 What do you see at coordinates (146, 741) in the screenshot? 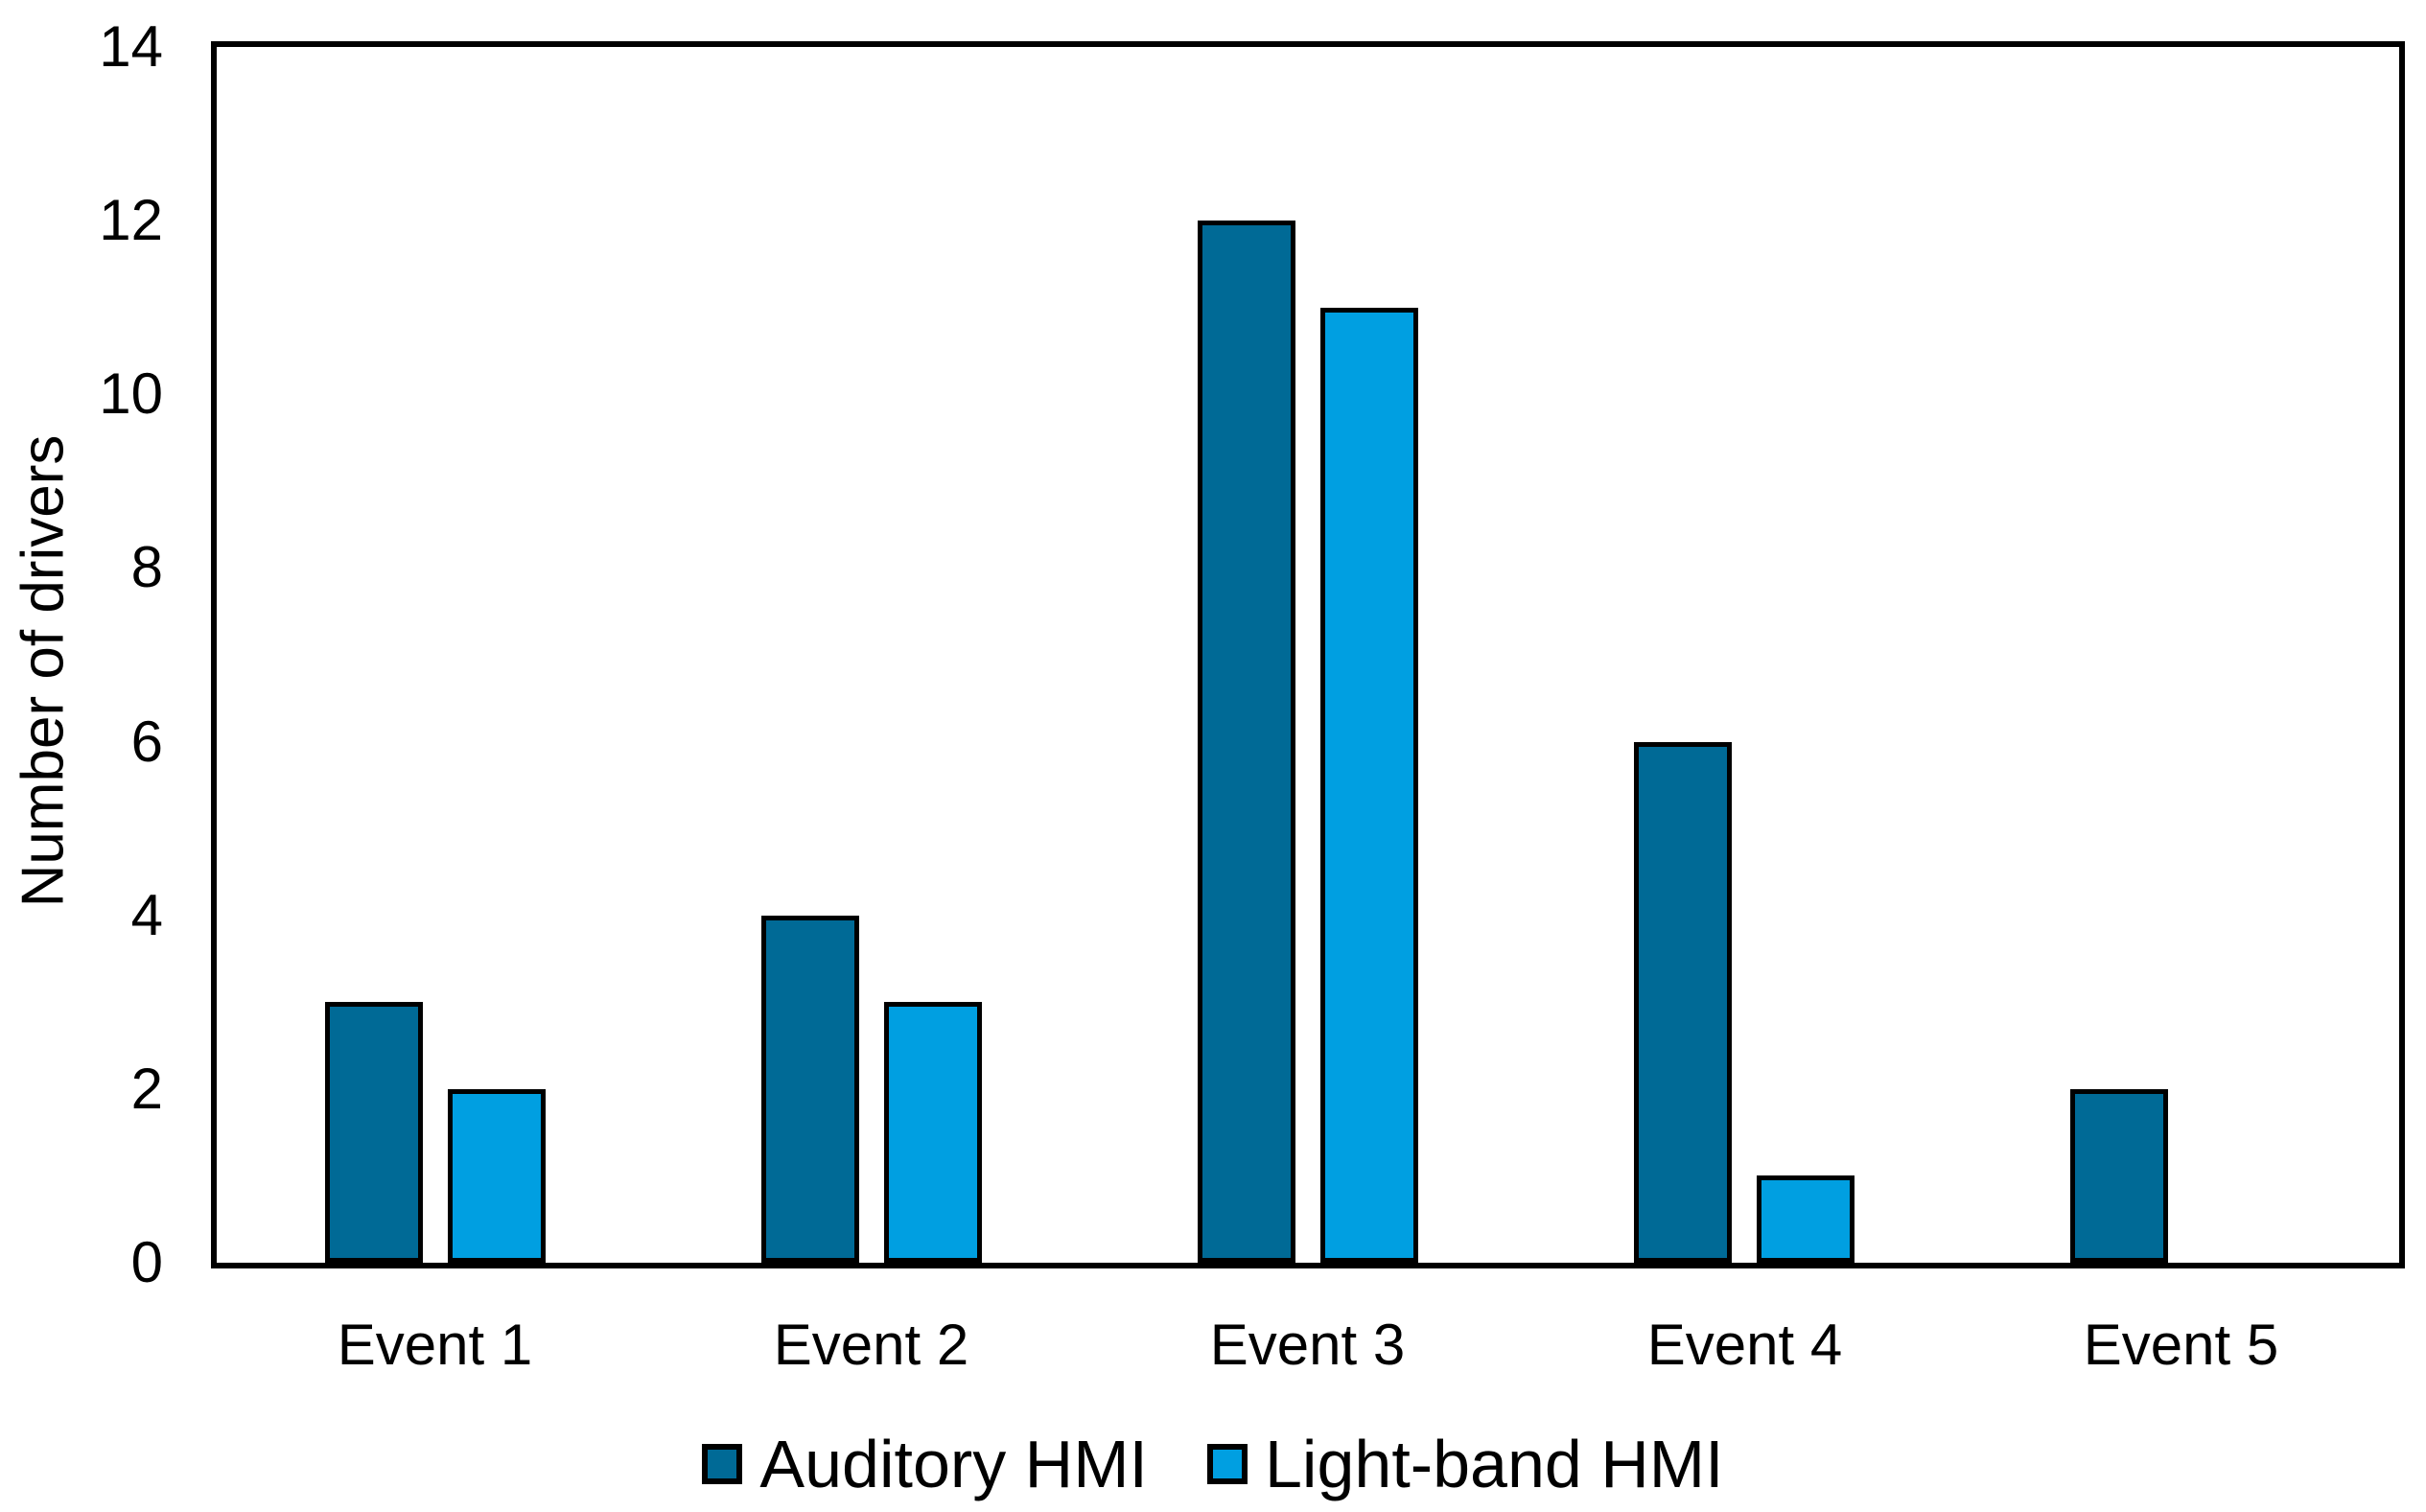
I see `y-tick-label: 6` at bounding box center [146, 741].